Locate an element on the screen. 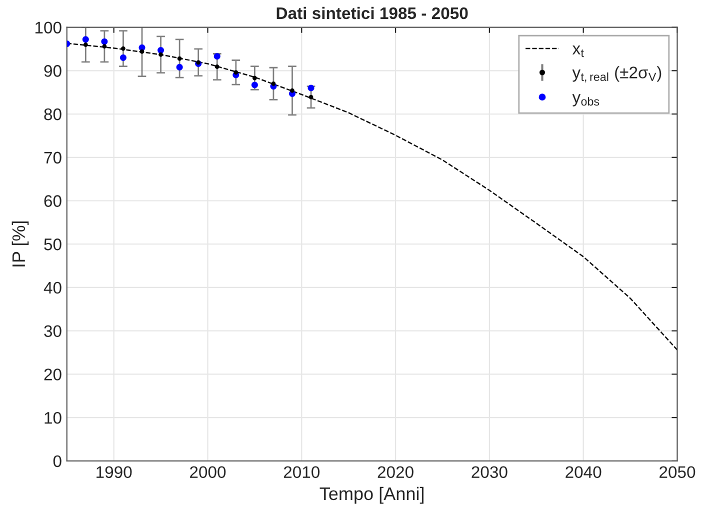 The width and height of the screenshot is (704, 515). legend-label: x$_{t}$ is located at coordinates (578, 52).